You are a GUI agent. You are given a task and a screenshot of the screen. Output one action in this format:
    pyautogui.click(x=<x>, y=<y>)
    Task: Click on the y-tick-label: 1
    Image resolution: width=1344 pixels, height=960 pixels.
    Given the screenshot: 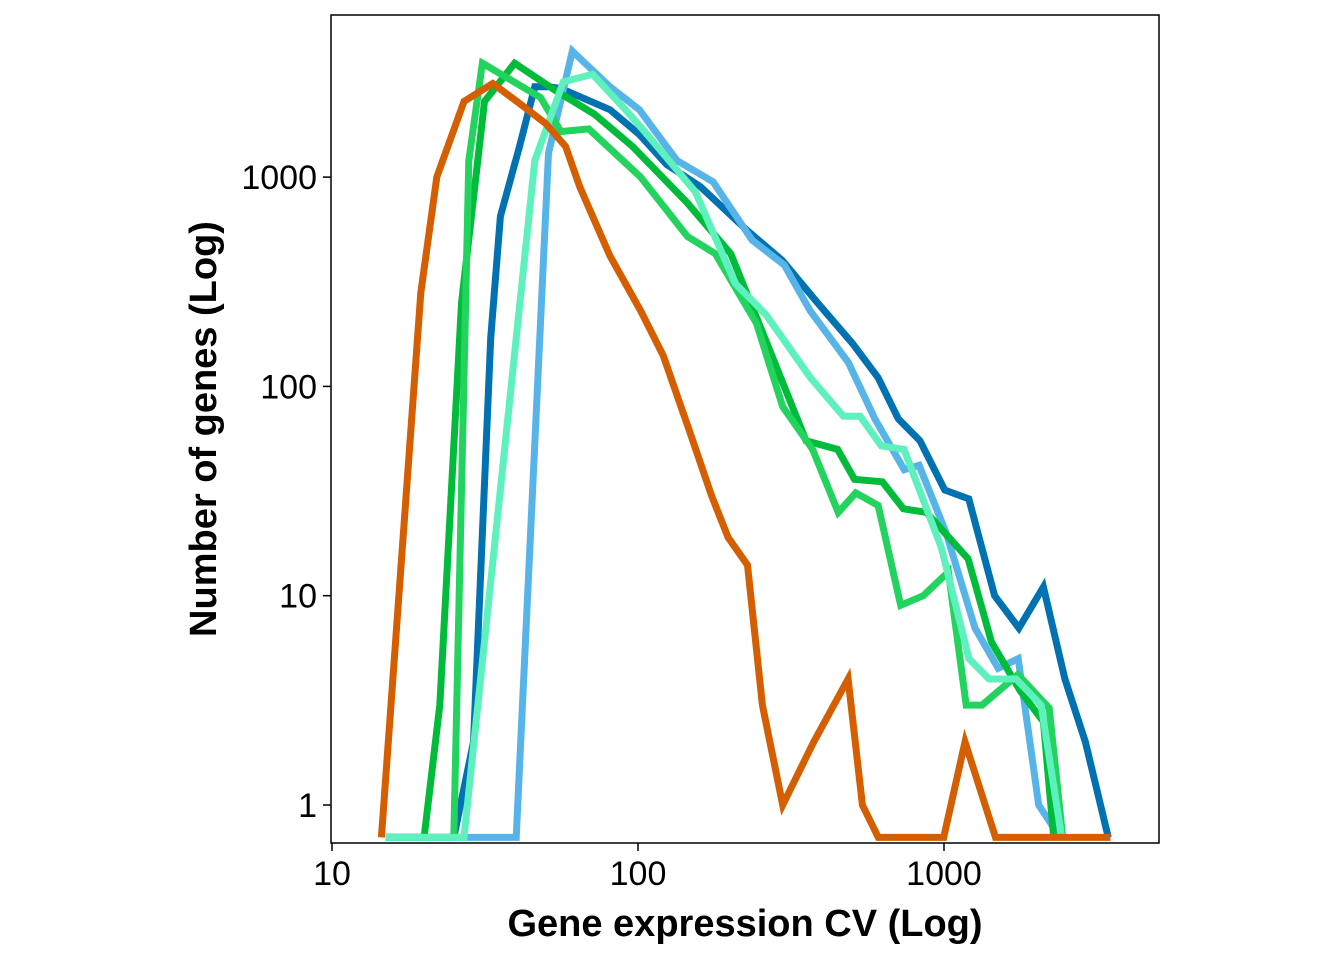 What is the action you would take?
    pyautogui.click(x=307, y=806)
    